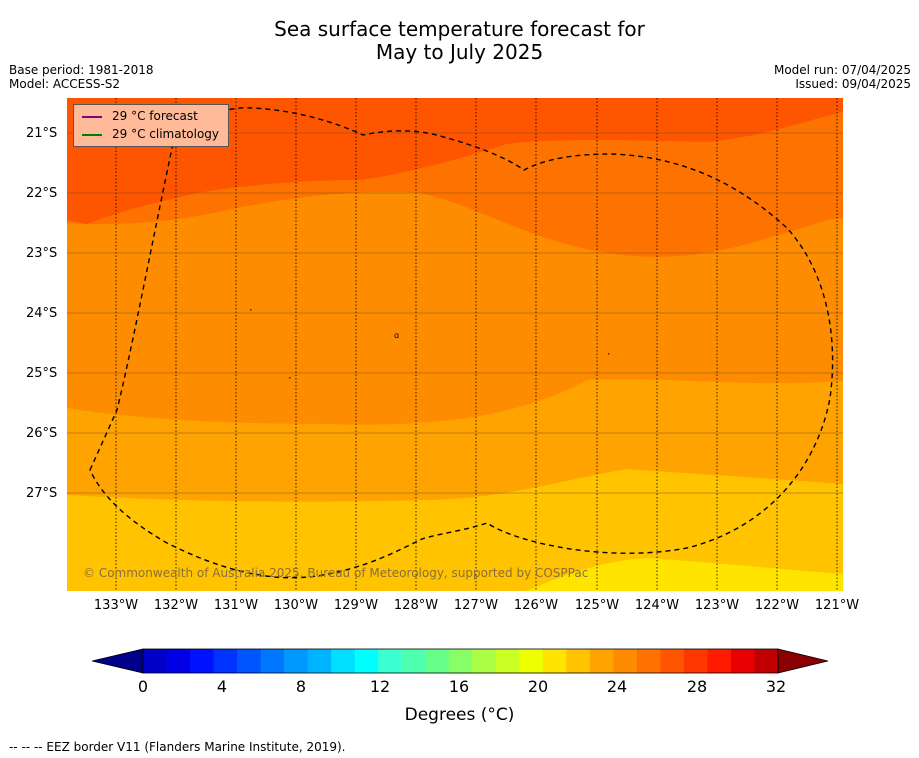 The image size is (919, 758). What do you see at coordinates (92, 116) in the screenshot?
I see `forecast-swatch` at bounding box center [92, 116].